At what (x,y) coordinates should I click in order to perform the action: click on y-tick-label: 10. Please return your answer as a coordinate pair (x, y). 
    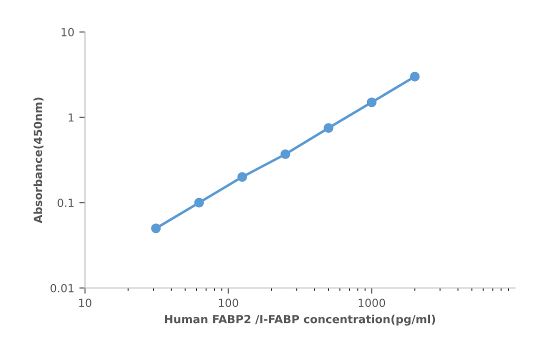
    Looking at the image, I should click on (68, 32).